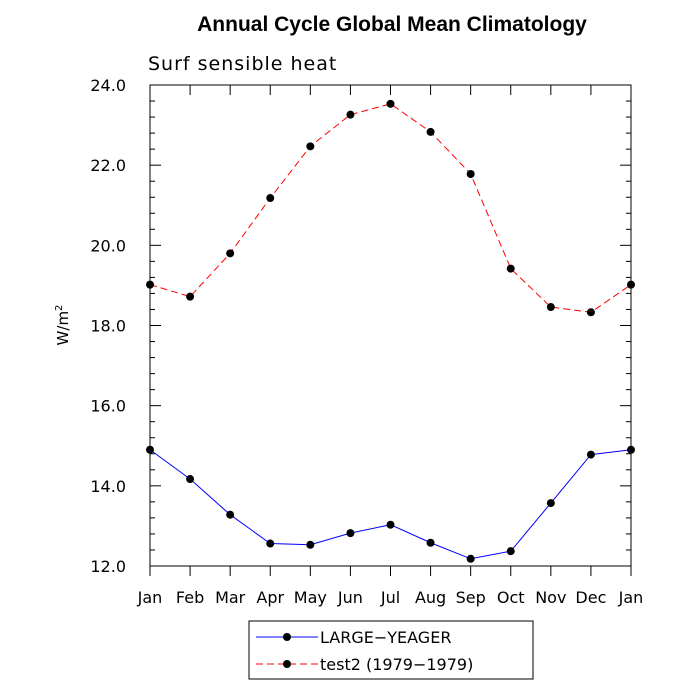 Image resolution: width=700 pixels, height=700 pixels. What do you see at coordinates (511, 597) in the screenshot?
I see `x-tick-label: Oct` at bounding box center [511, 597].